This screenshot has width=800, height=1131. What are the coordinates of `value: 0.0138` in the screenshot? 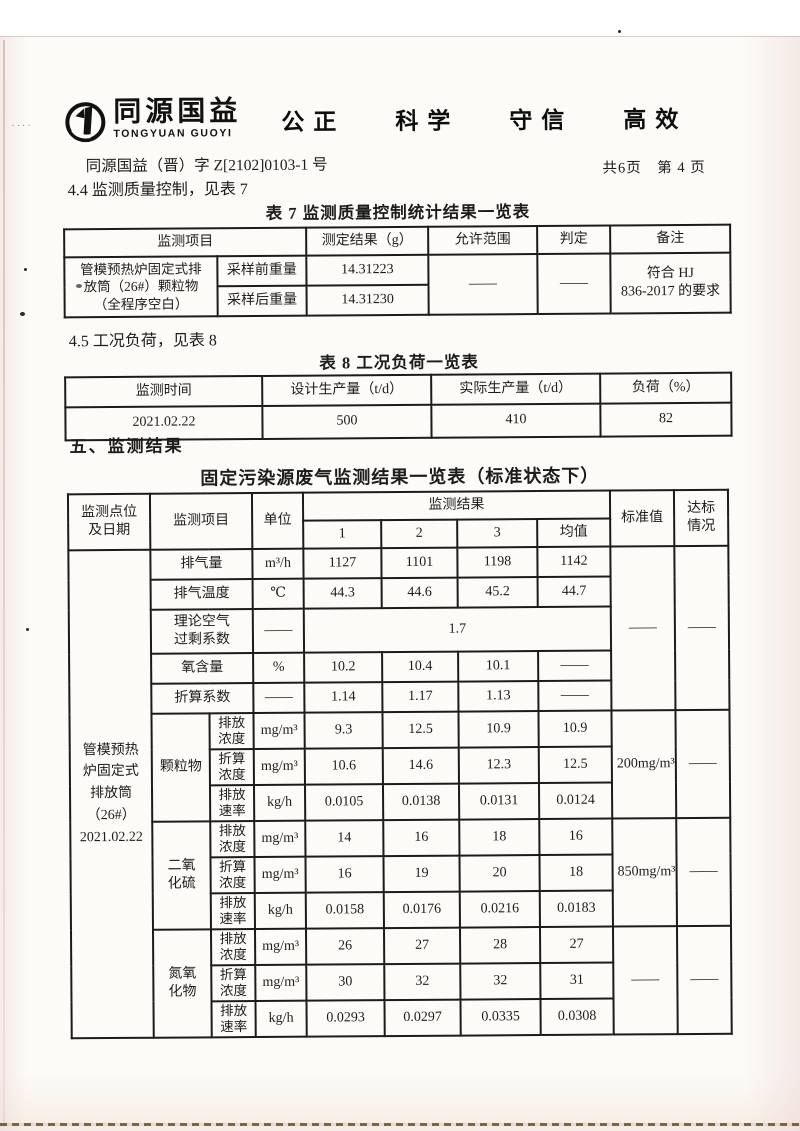 It's located at (421, 802).